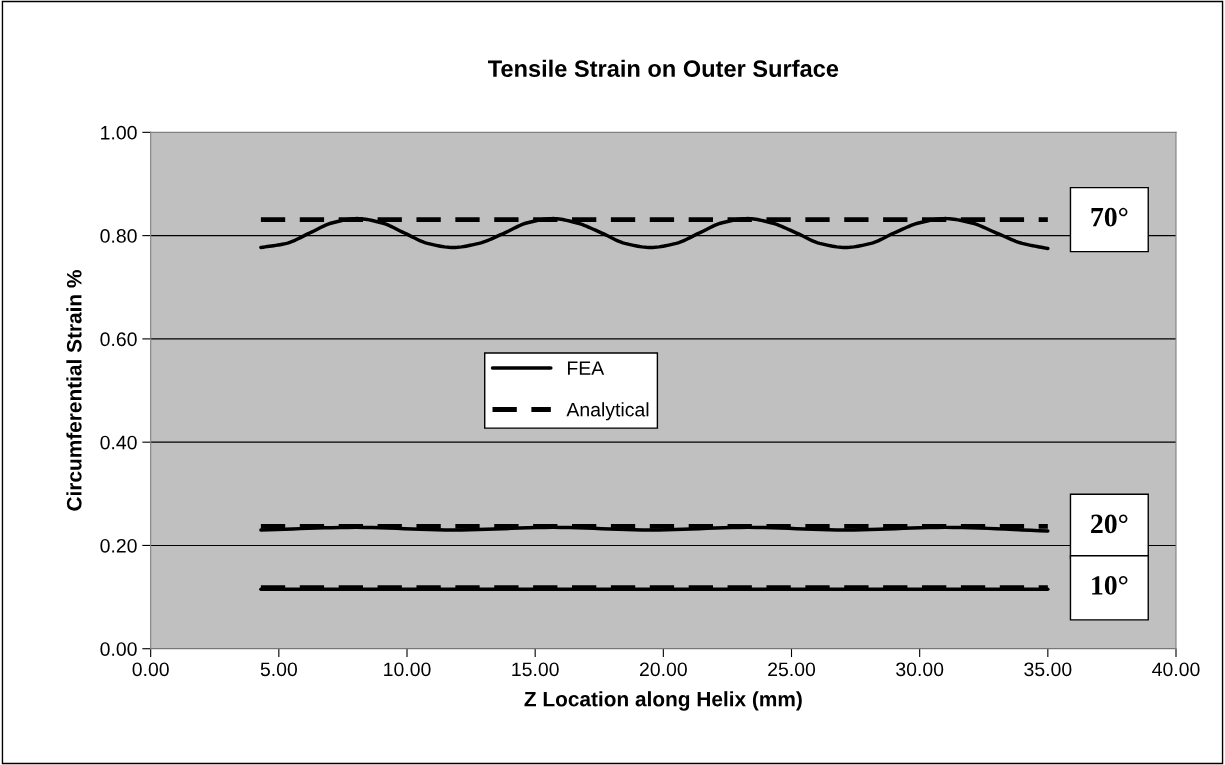  What do you see at coordinates (407, 669) in the screenshot?
I see `x-tick-label: 10.00` at bounding box center [407, 669].